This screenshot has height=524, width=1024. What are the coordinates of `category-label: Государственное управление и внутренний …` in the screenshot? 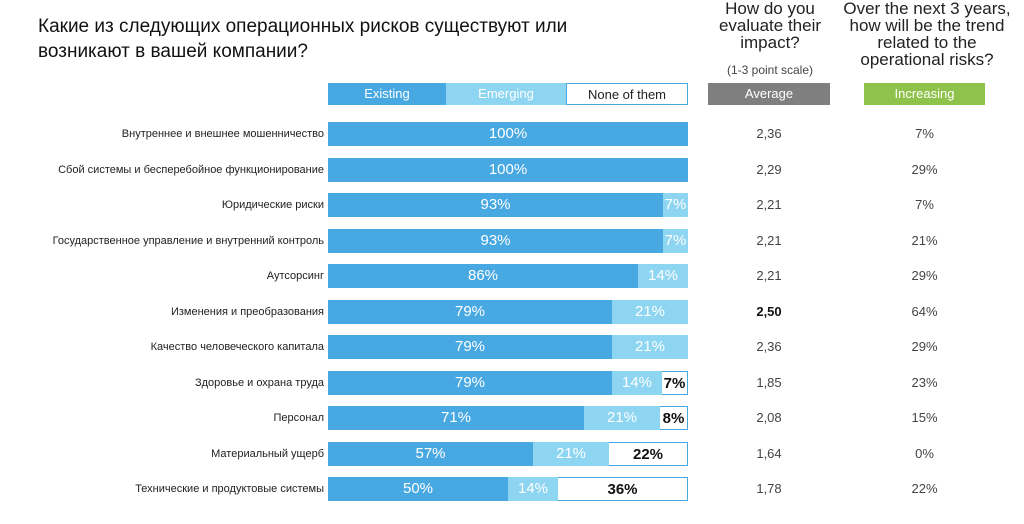 It's located at (188, 241).